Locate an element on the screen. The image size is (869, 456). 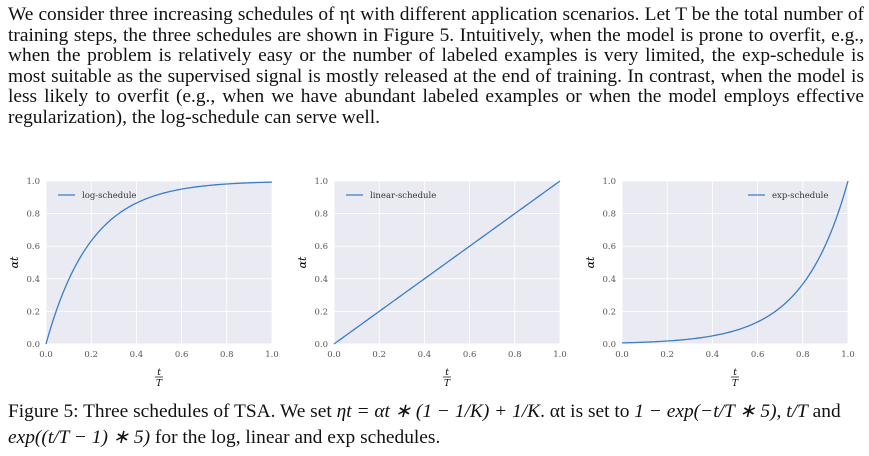
caption-text-3: and is located at coordinates (826, 411).